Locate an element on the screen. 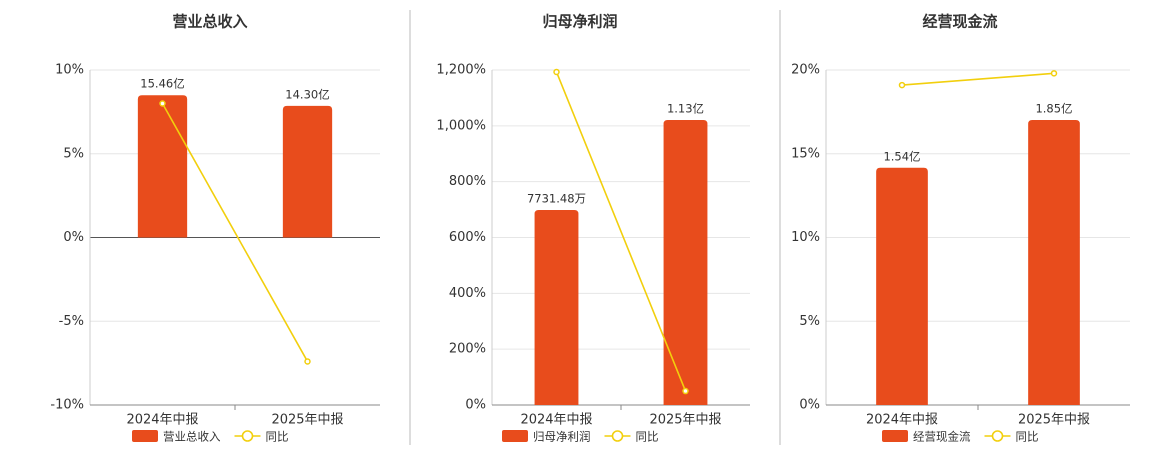 Image resolution: width=1160 pixels, height=450 pixels. y-tick-label: 1,000% is located at coordinates (461, 125).